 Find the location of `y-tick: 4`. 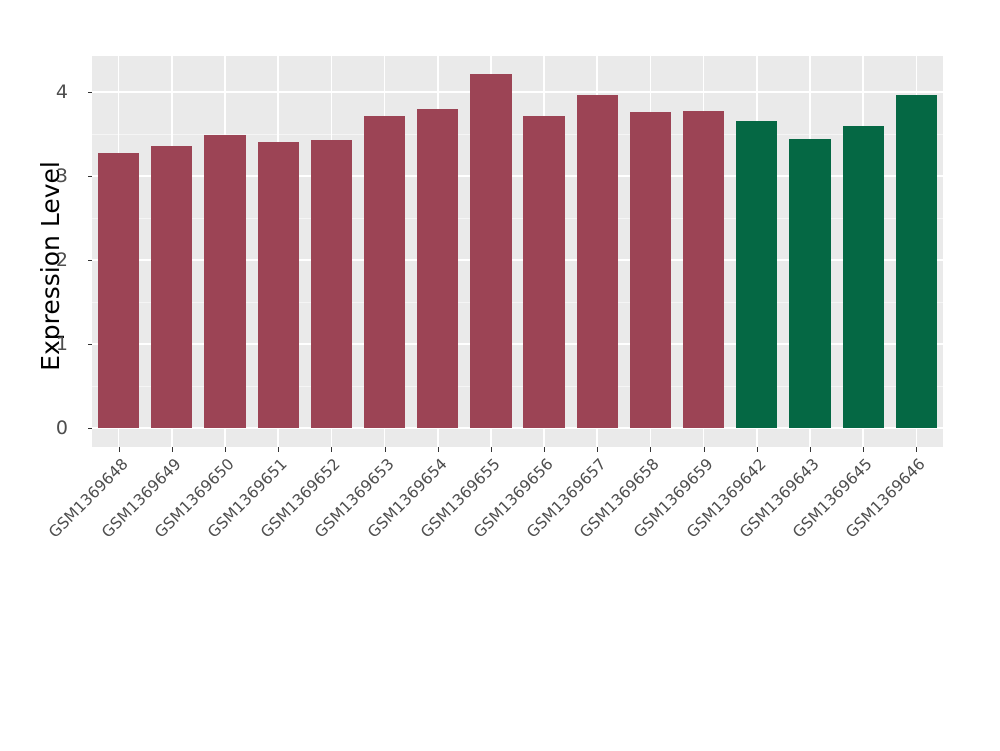

y-tick: 4 is located at coordinates (72, 92).